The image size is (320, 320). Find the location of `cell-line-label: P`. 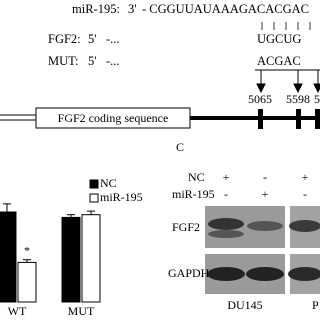

cell-line-label: P is located at coordinates (315, 305).